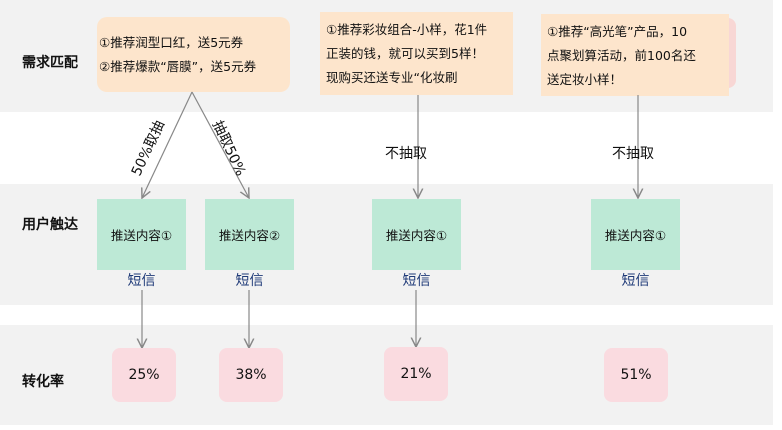  I want to click on demand-note-3: ①推荐“高光笔”产品，10 点聚划算活动，前100名还 送定妆小样！, so click(635, 55).